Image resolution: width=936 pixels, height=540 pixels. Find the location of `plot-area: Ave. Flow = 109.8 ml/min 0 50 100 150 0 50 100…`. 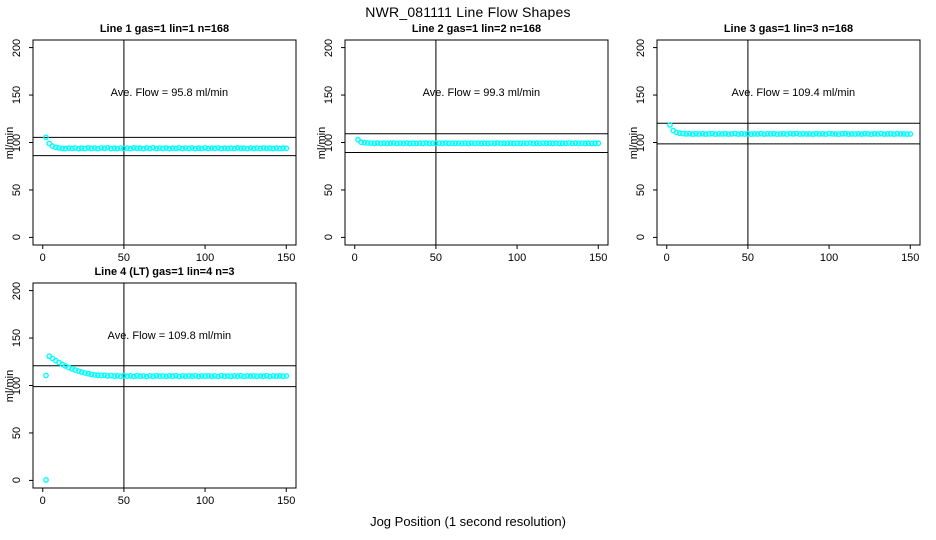

plot-area: Ave. Flow = 109.8 ml/min 0 50 100 150 0 50 100… is located at coordinates (154, 394).